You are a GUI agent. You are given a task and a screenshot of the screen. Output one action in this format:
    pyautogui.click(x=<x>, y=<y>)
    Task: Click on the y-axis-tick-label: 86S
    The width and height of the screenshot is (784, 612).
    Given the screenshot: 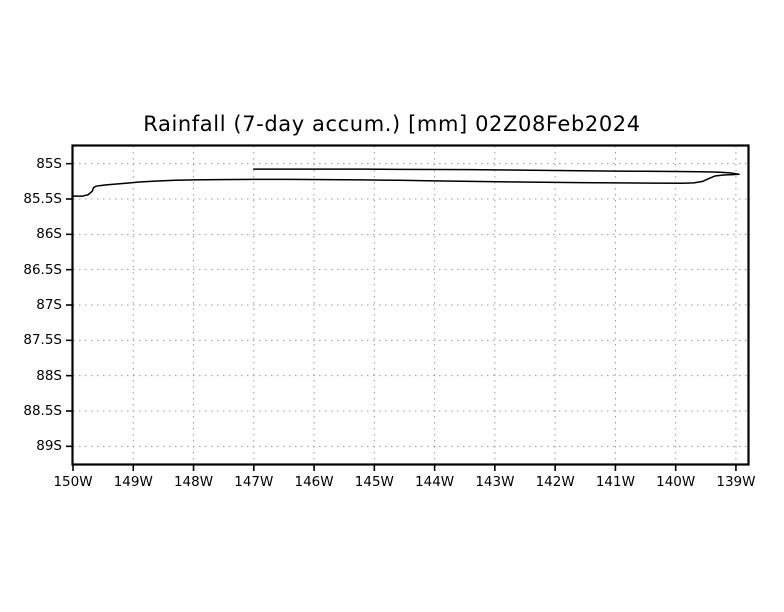 What is the action you would take?
    pyautogui.click(x=49, y=234)
    